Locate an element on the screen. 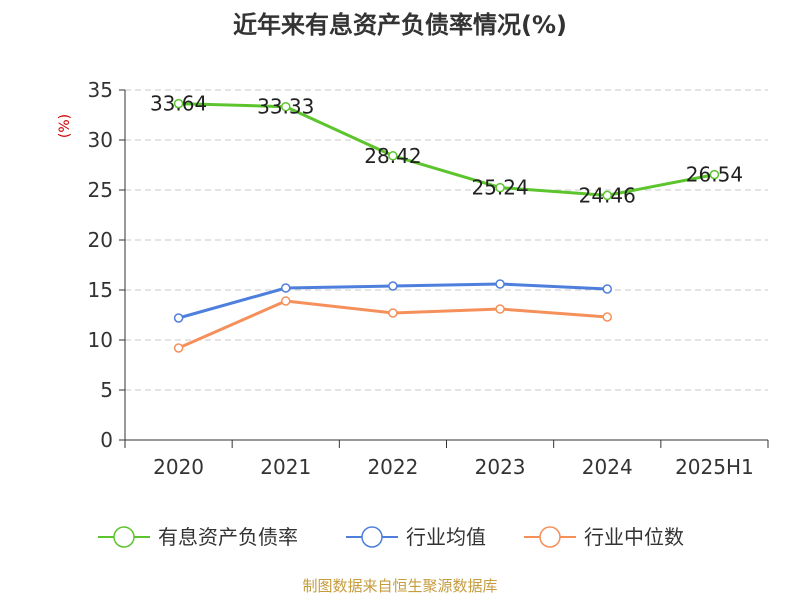 This screenshot has height=600, width=800. legend-item-2: 行业中位数 is located at coordinates (604, 537).